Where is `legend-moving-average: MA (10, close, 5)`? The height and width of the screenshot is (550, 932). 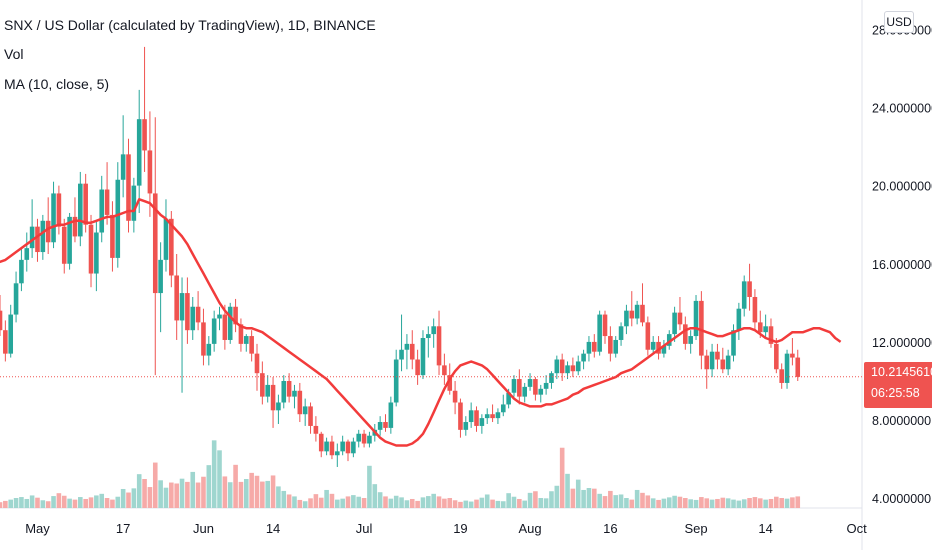
legend-moving-average: MA (10, close, 5) is located at coordinates (57, 84).